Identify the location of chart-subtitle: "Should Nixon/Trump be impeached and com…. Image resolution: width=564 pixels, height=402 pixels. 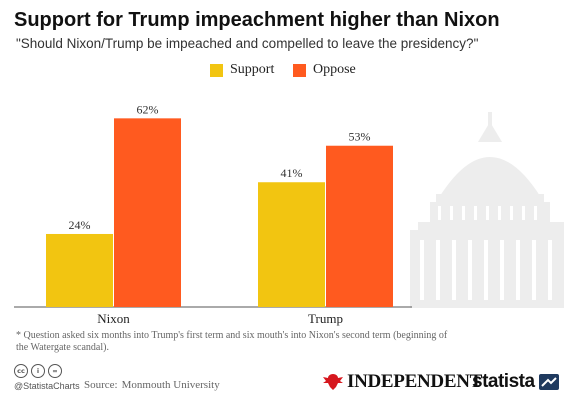
(247, 43).